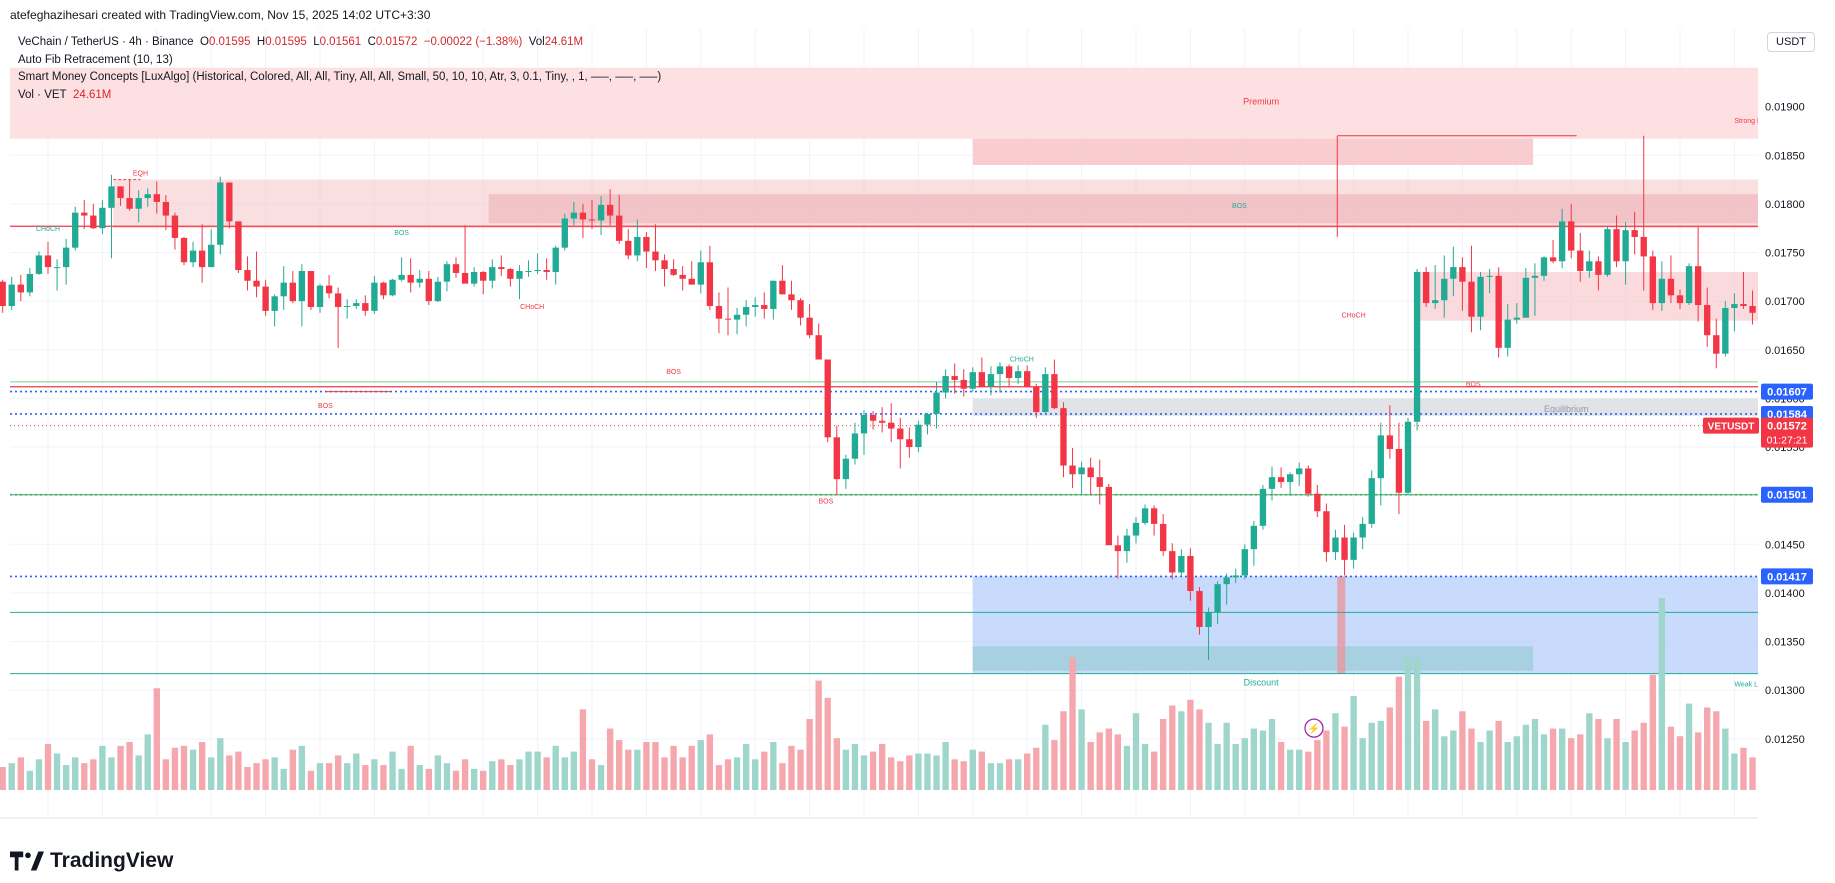 This screenshot has width=1835, height=883. What do you see at coordinates (261, 42) in the screenshot?
I see `high-label: H` at bounding box center [261, 42].